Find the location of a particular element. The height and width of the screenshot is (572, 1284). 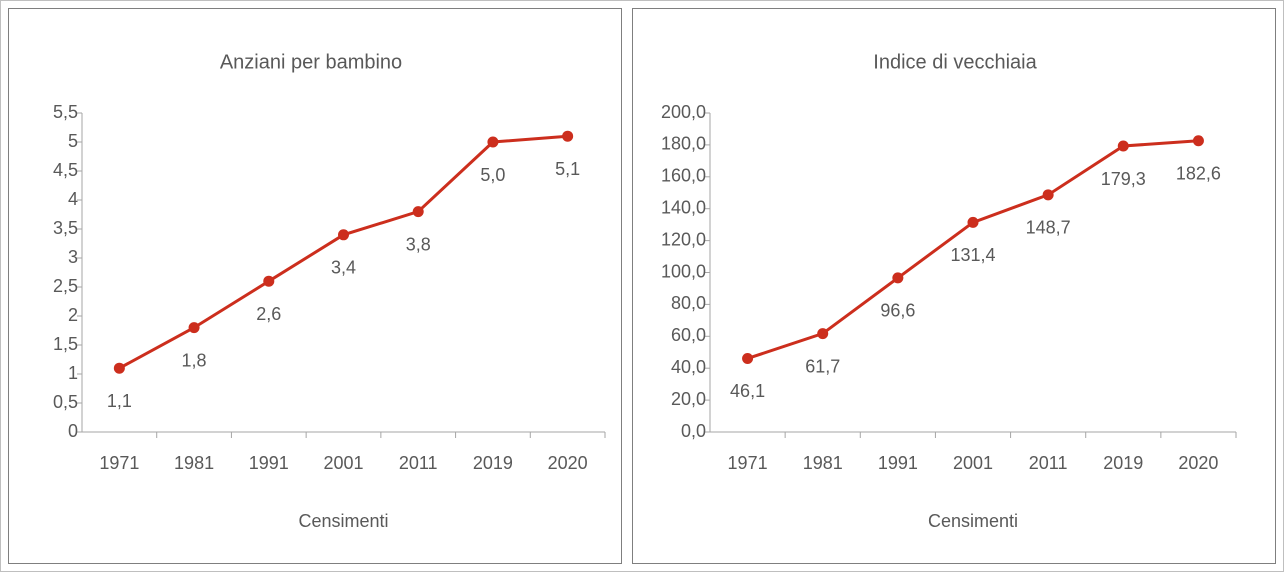

data-label: 1,8 is located at coordinates (194, 360).